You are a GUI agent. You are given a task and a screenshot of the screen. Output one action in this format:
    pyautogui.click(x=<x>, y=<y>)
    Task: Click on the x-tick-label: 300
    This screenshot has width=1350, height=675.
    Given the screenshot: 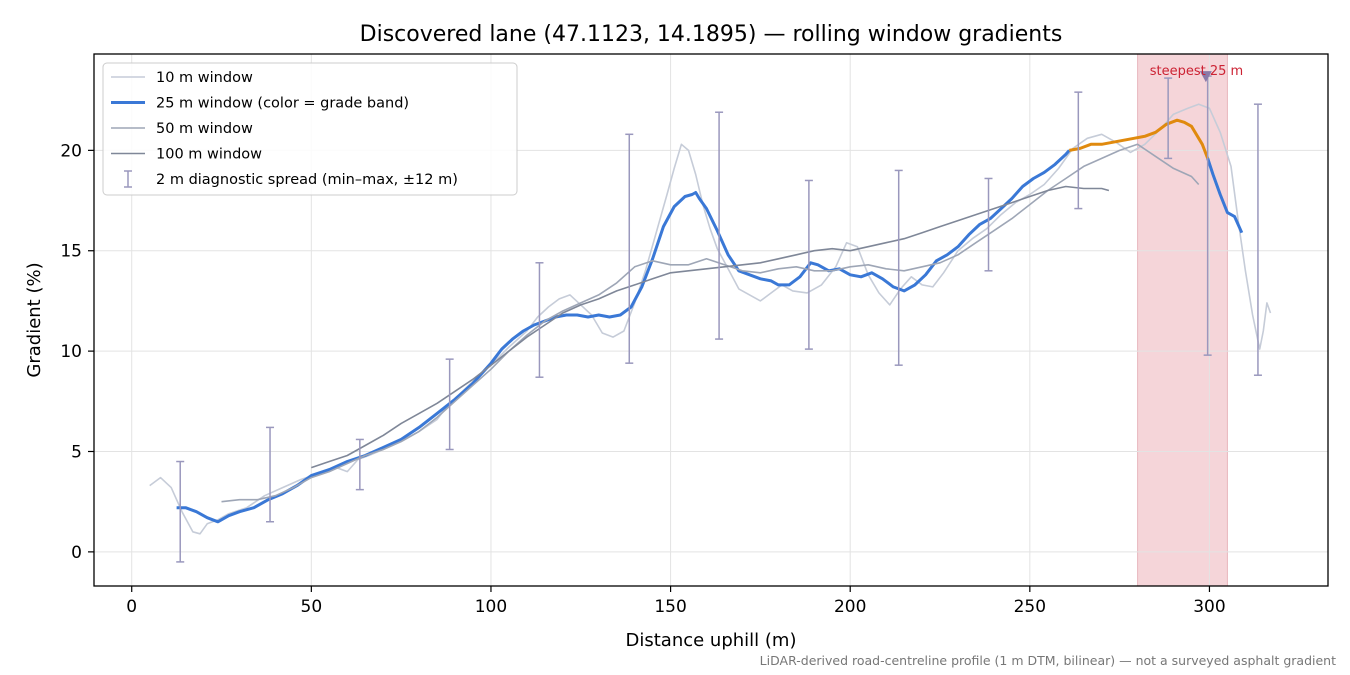 What is the action you would take?
    pyautogui.click(x=1209, y=607)
    